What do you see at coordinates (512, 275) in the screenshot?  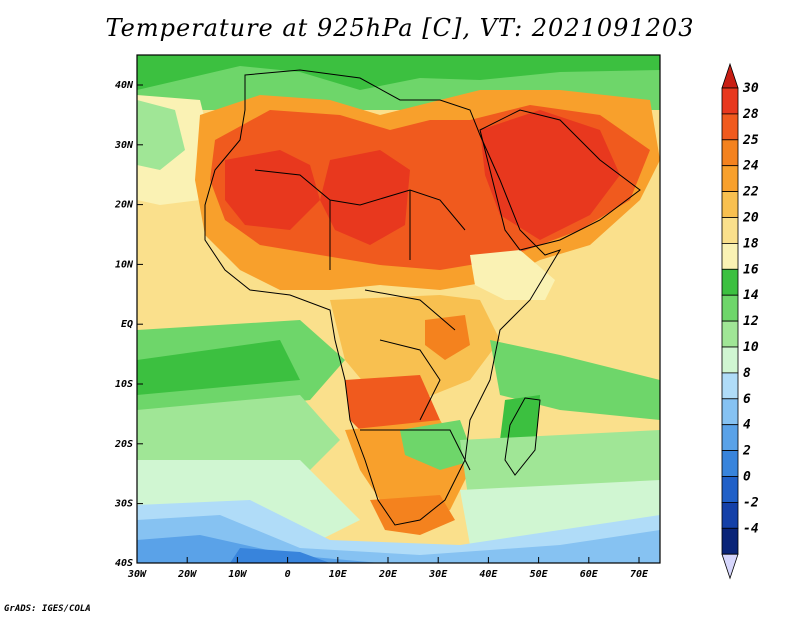 I see `field-ethiopia-cool` at bounding box center [512, 275].